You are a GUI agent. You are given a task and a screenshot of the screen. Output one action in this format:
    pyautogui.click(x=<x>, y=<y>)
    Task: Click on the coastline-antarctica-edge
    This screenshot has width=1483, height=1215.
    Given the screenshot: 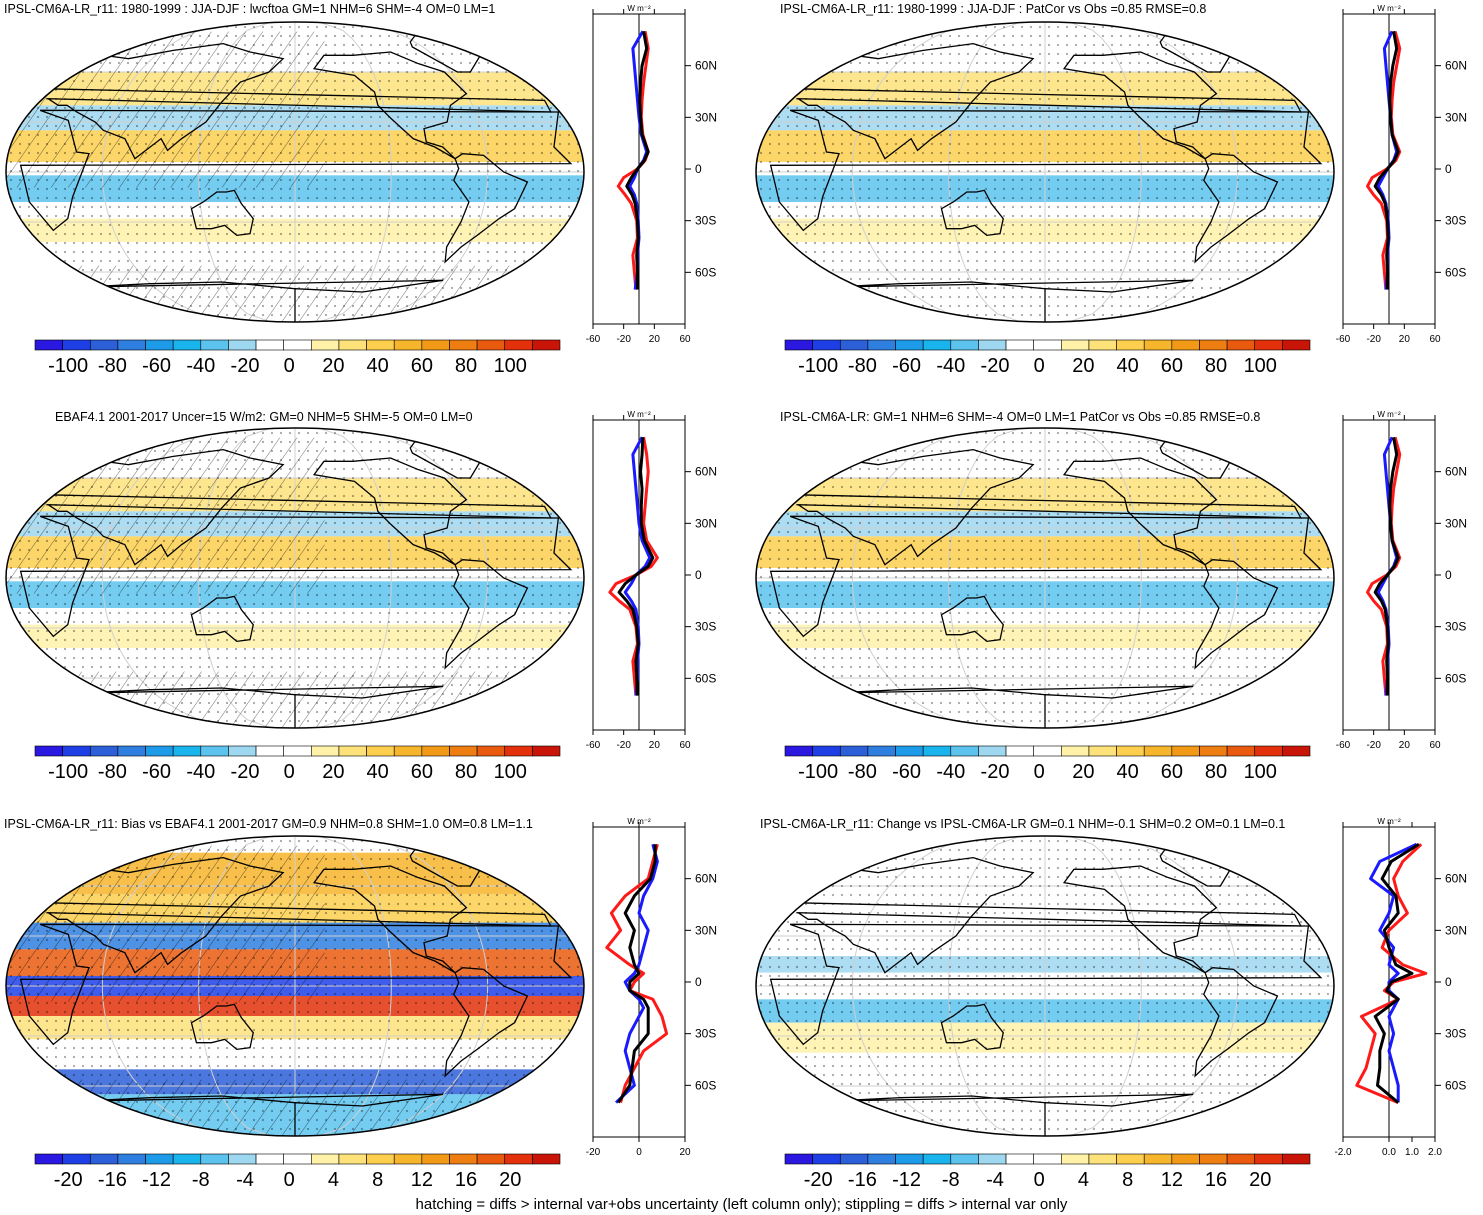 What is the action you would take?
    pyautogui.click(x=1013, y=300)
    